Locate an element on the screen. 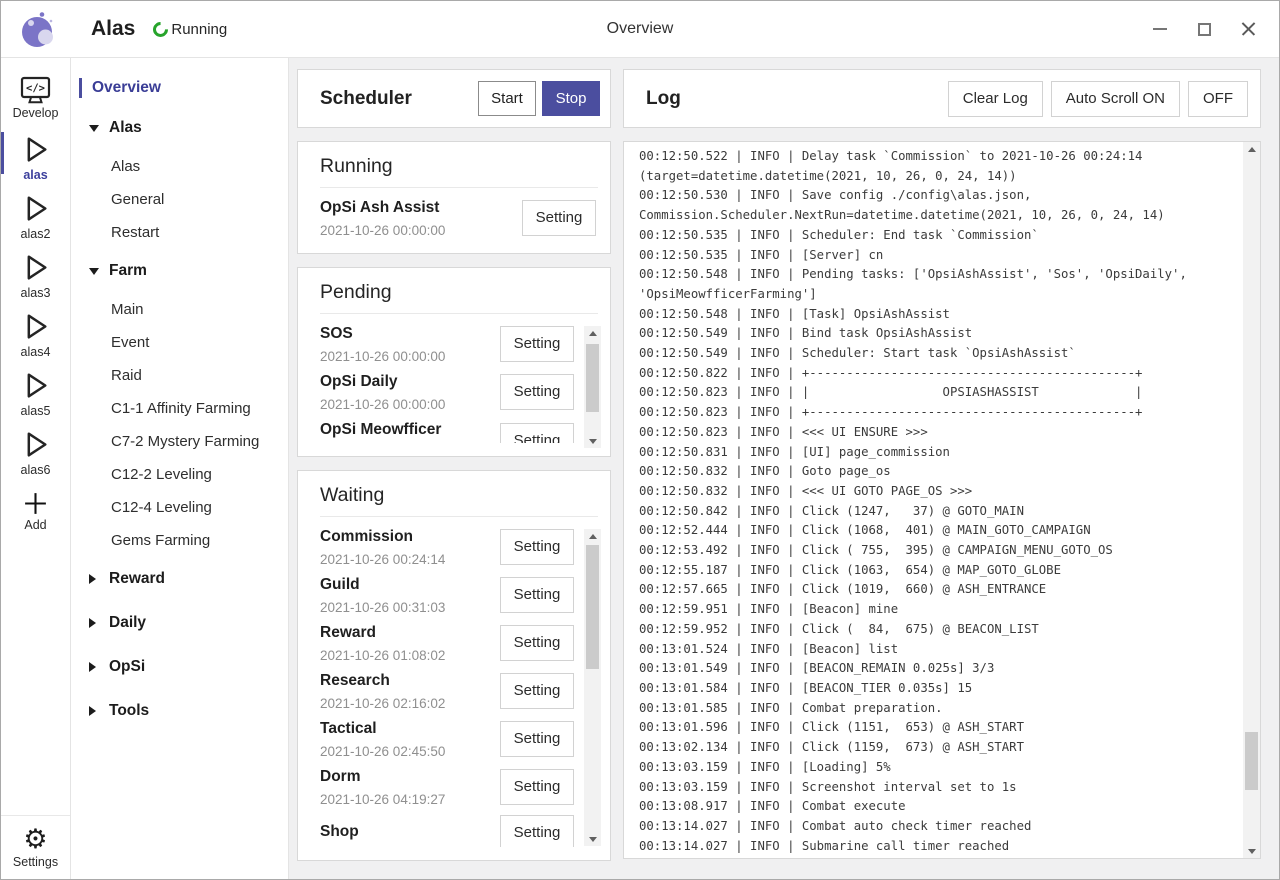  sidebar-group-opsi: OpSi is located at coordinates (179, 667).